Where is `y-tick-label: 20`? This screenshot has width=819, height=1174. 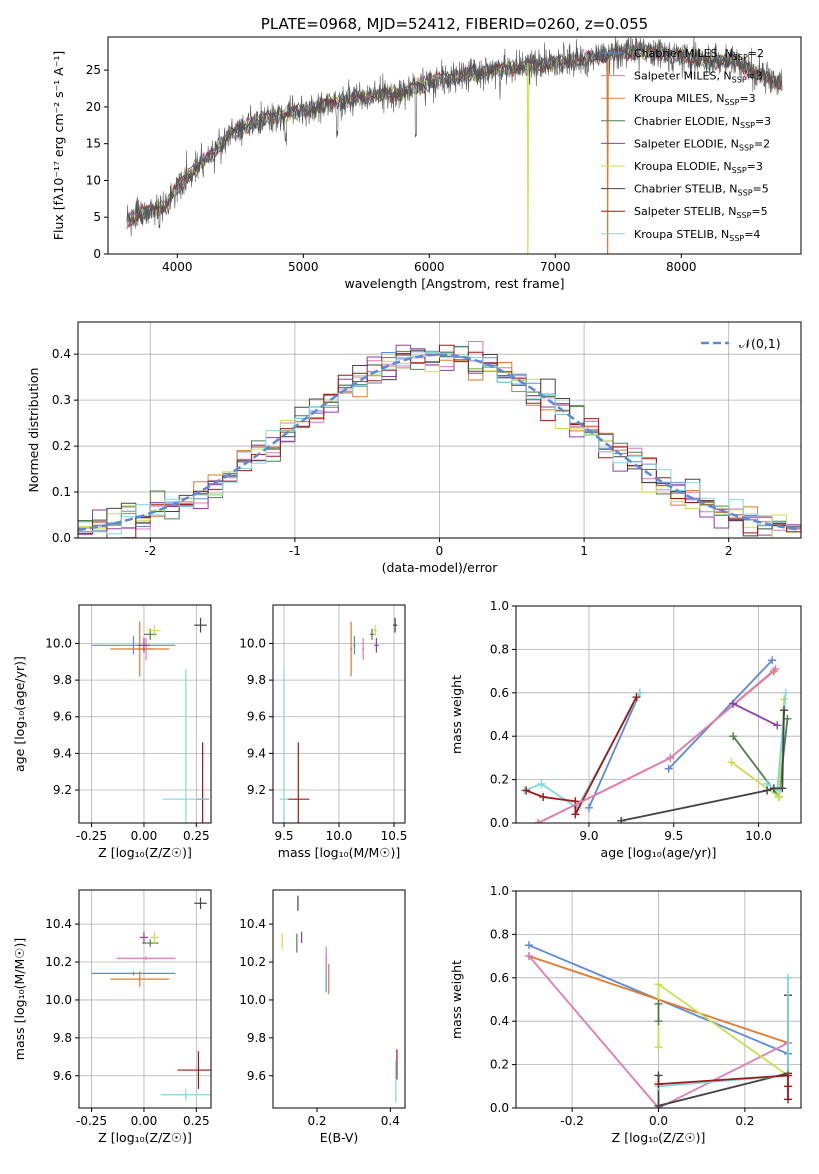 y-tick-label: 20 is located at coordinates (93, 107).